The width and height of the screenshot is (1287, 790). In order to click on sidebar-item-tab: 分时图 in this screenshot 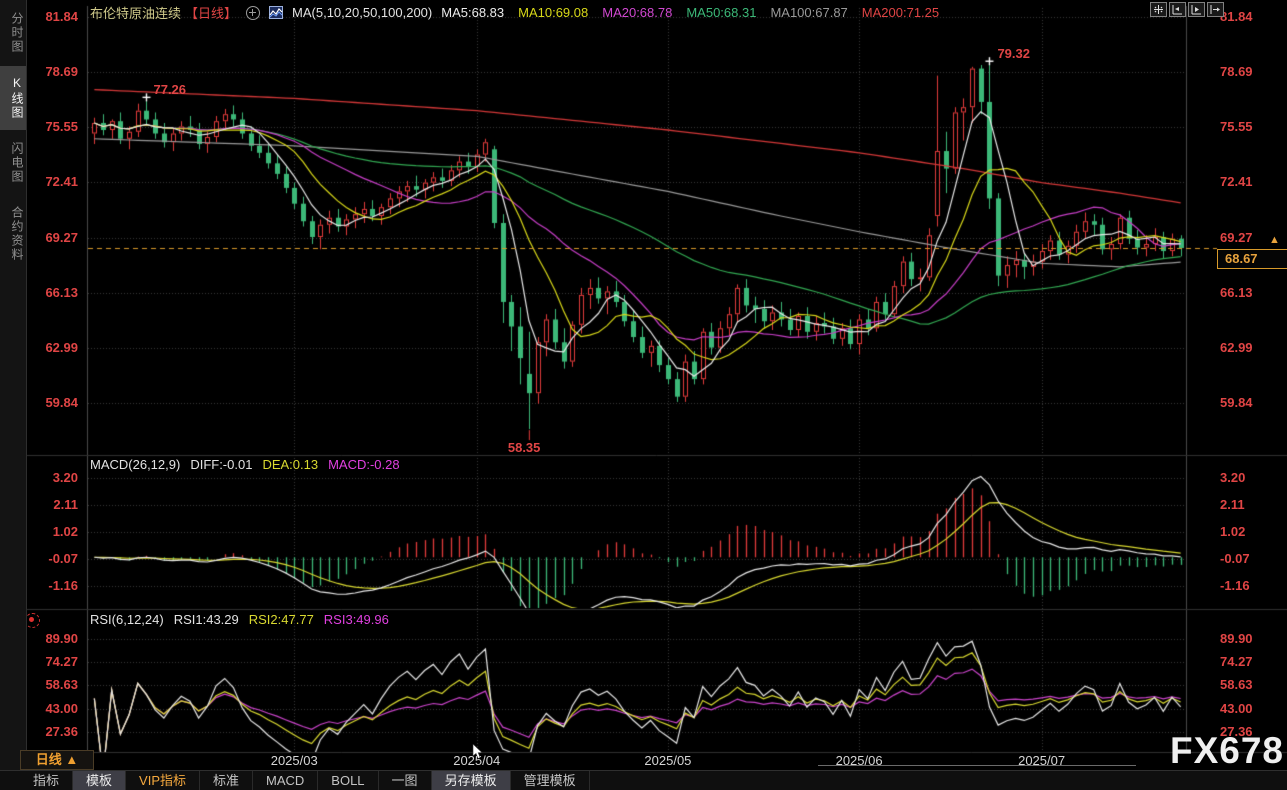, I will do `click(17, 33)`.